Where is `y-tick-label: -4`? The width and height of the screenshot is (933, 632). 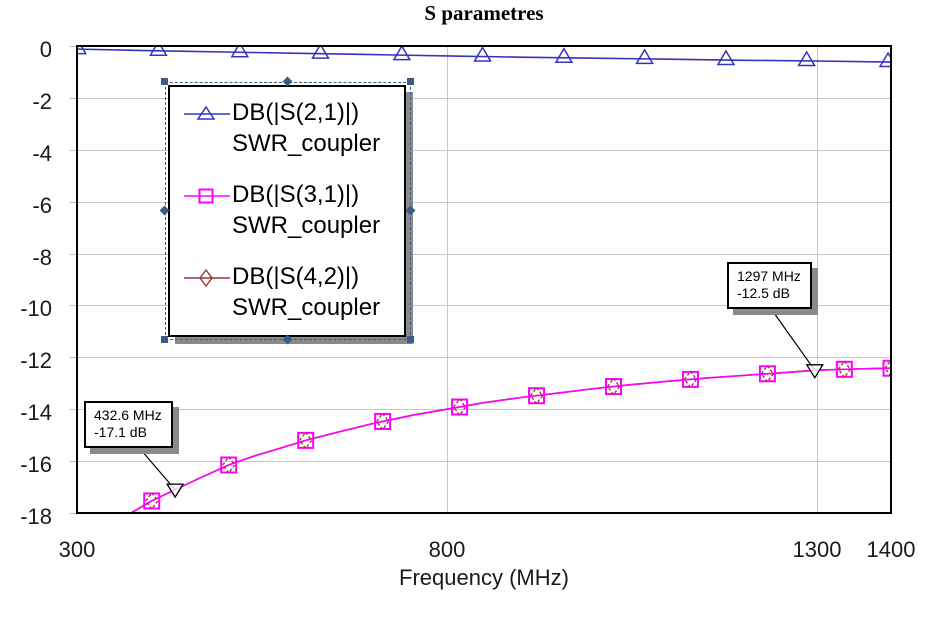 y-tick-label: -4 is located at coordinates (42, 153).